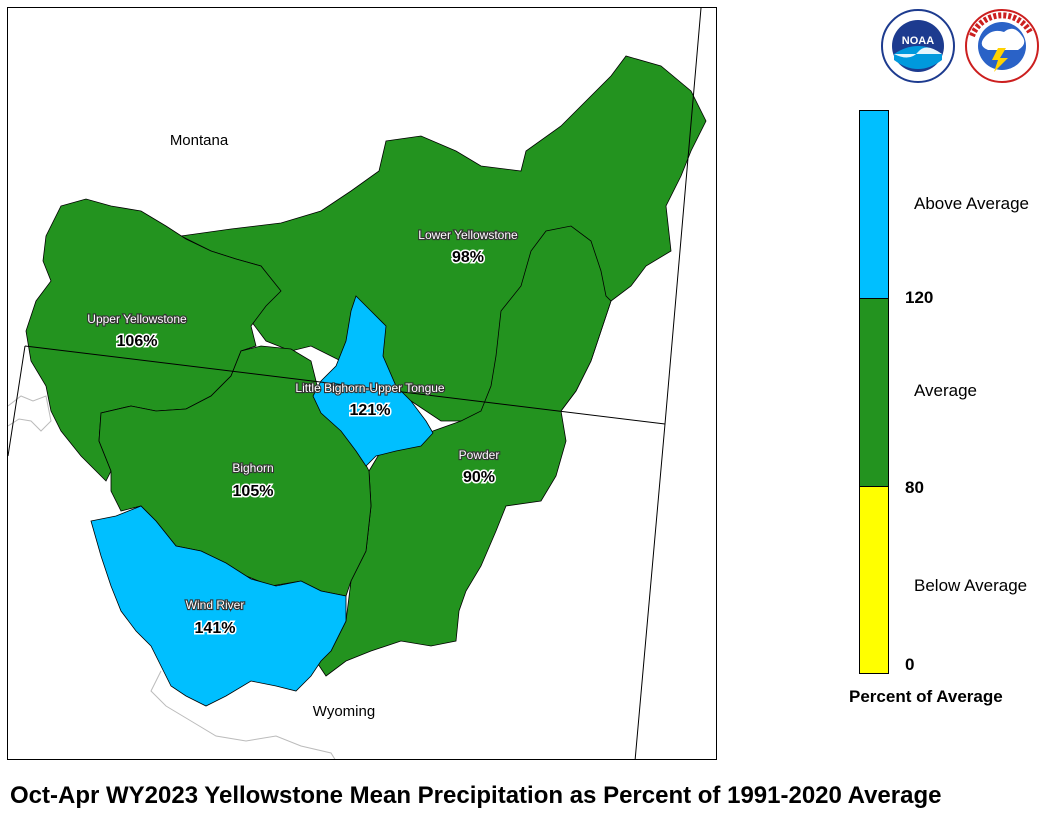 This screenshot has height=817, width=1054. Describe the element at coordinates (910, 664) in the screenshot. I see `legend-tick-0: 0` at that location.